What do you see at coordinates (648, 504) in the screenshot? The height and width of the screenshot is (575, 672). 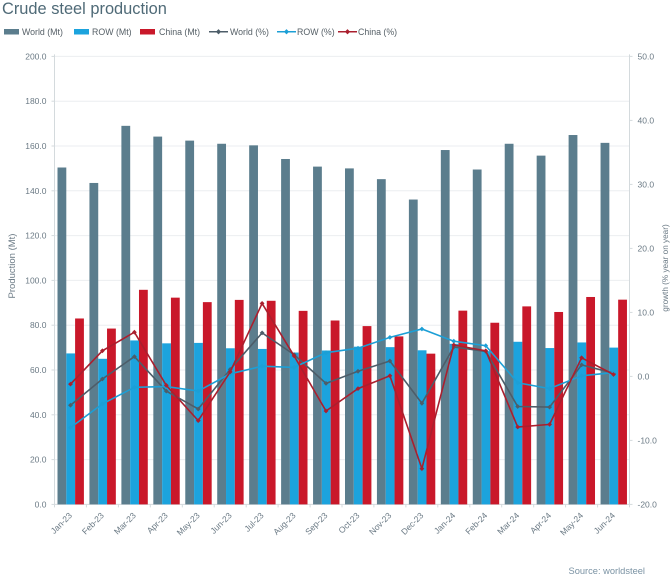 I see `svg-text: -20.0` at bounding box center [648, 504].